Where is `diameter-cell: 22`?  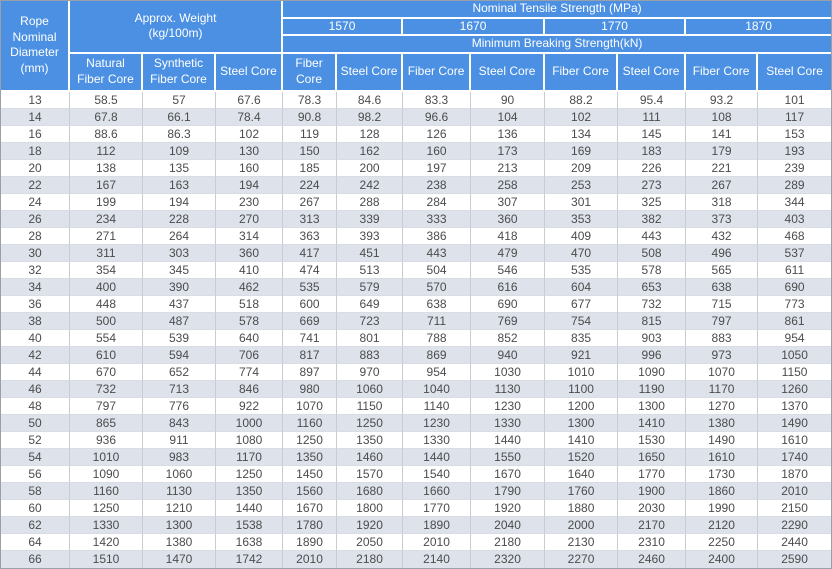 diameter-cell: 22 is located at coordinates (35, 185).